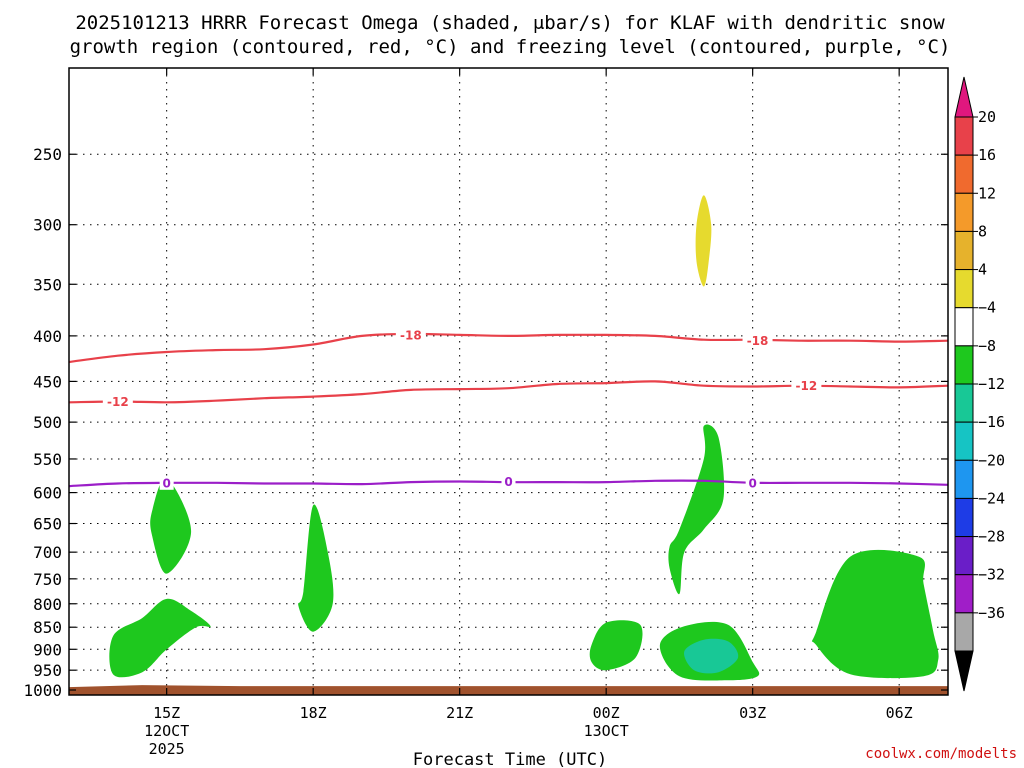 The height and width of the screenshot is (768, 1024). Describe the element at coordinates (982, 231) in the screenshot. I see `colorbar-tick-label: 8` at that location.